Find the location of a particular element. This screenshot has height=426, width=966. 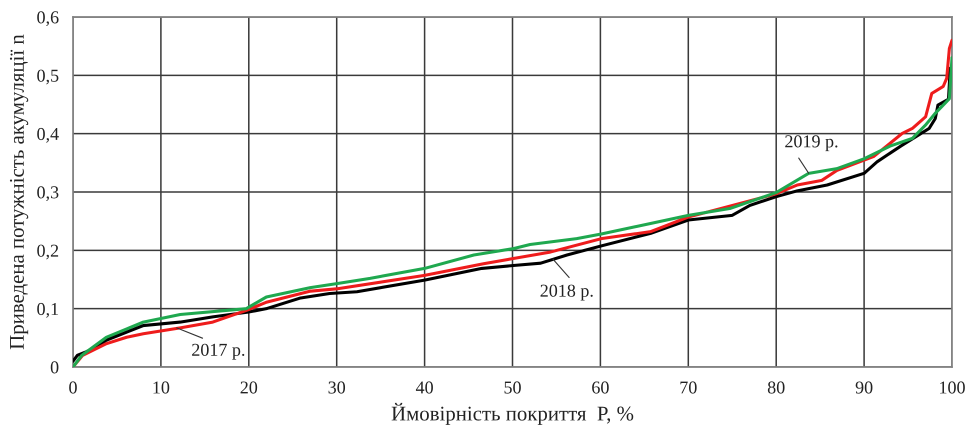

x-tick-label: 20 is located at coordinates (249, 387).